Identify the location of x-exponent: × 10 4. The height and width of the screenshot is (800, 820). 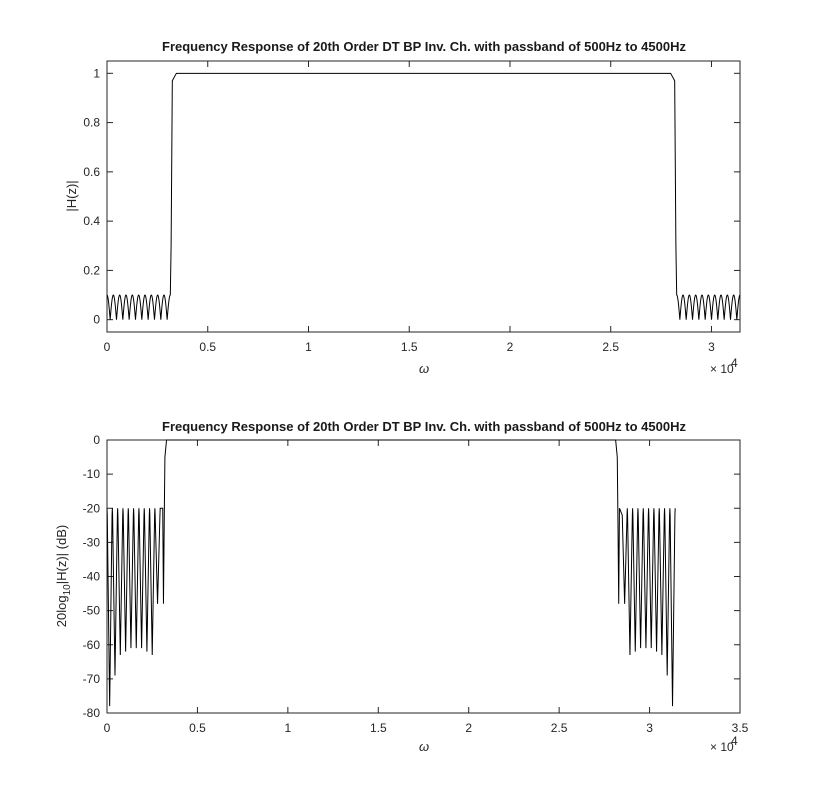
(724, 366).